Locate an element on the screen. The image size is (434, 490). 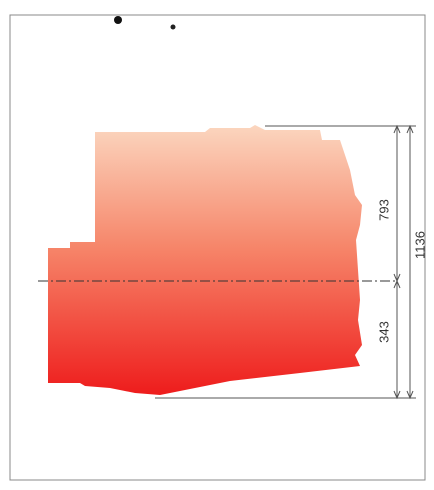
dimension-label: 343 is located at coordinates (383, 332).